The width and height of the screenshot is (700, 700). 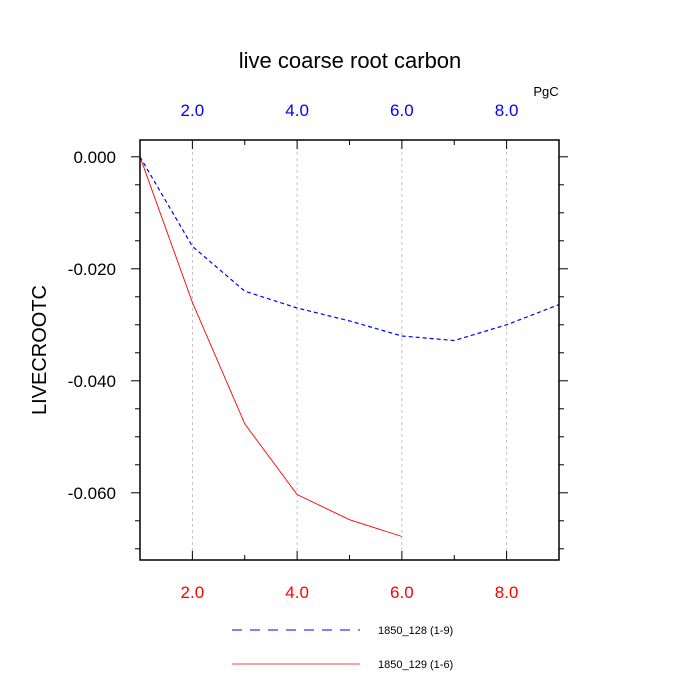 What do you see at coordinates (507, 592) in the screenshot?
I see `x-tick-label-bottom: 8.0` at bounding box center [507, 592].